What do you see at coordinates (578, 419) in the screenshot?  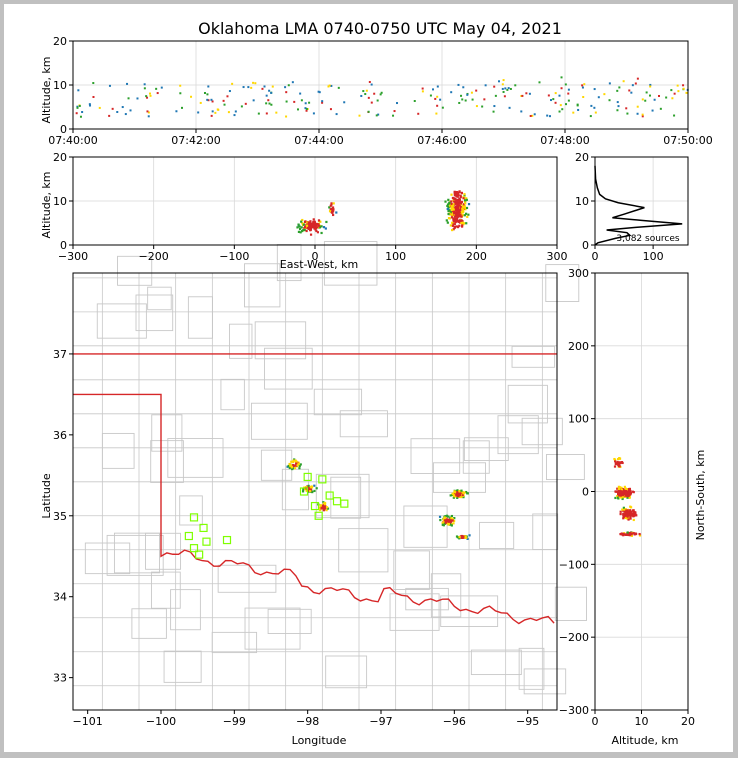 I see `ns-height-ytick-label: 100` at bounding box center [578, 419].